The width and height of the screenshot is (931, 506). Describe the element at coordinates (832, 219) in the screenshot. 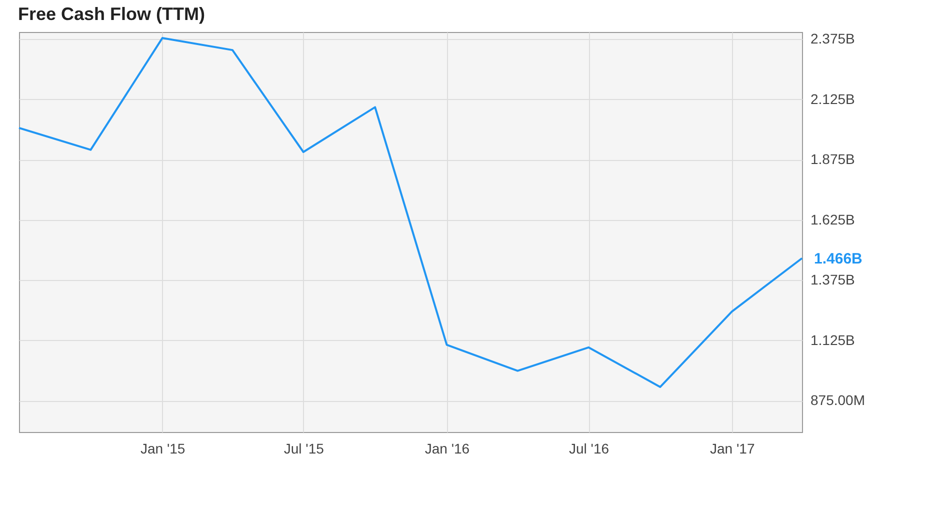

I see `y-tick-label: 1.625B` at that location.